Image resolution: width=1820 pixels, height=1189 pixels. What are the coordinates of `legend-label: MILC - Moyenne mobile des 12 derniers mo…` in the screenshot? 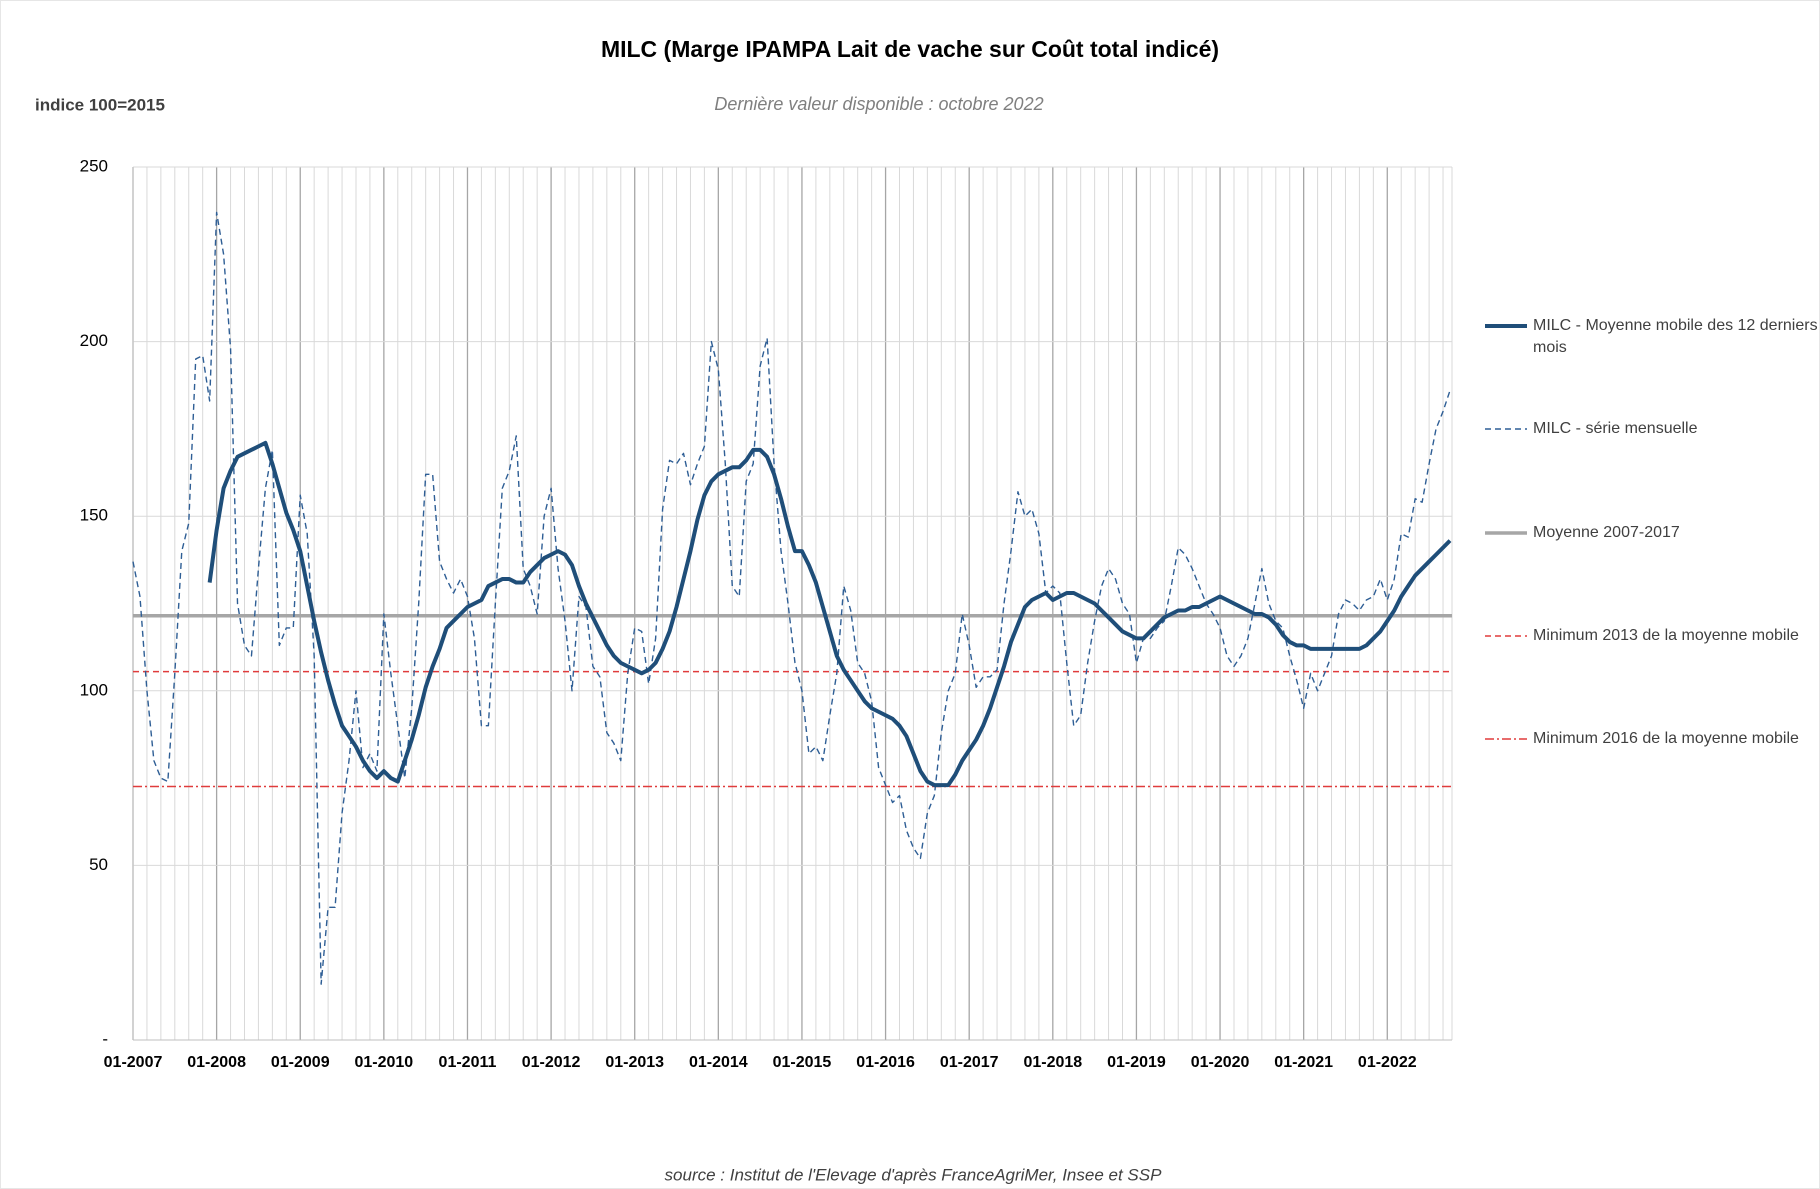 It's located at (1675, 336).